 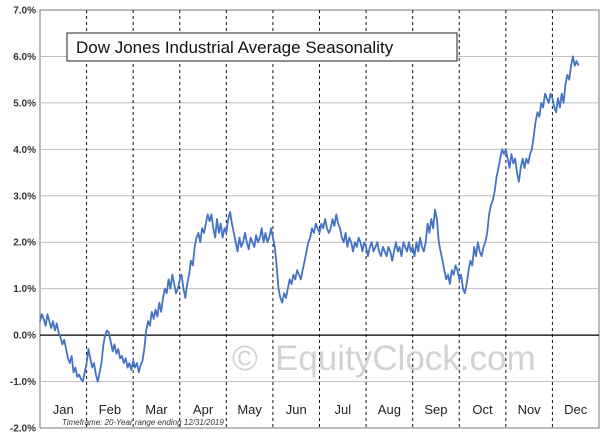 I want to click on x-tick-label: May, so click(x=249, y=409).